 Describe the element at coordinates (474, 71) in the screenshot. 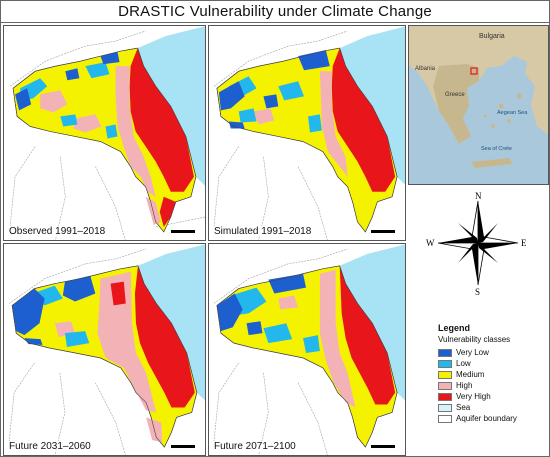

I see `study-area-marker` at that location.